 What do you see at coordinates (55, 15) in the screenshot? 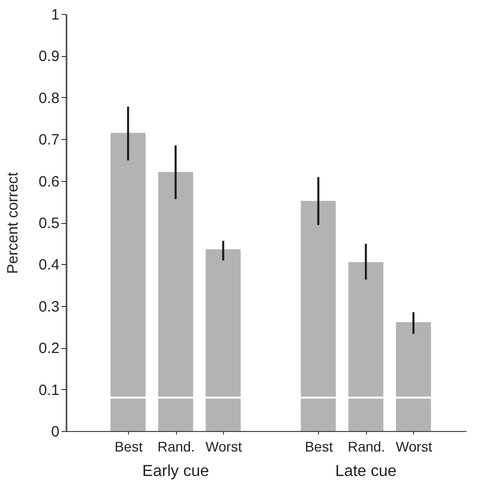
I see `y-tick-label: 1` at bounding box center [55, 15].